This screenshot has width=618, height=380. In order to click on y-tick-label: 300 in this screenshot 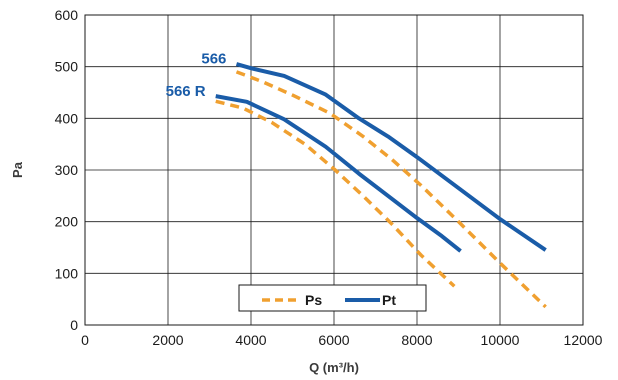, I will do `click(67, 170)`.